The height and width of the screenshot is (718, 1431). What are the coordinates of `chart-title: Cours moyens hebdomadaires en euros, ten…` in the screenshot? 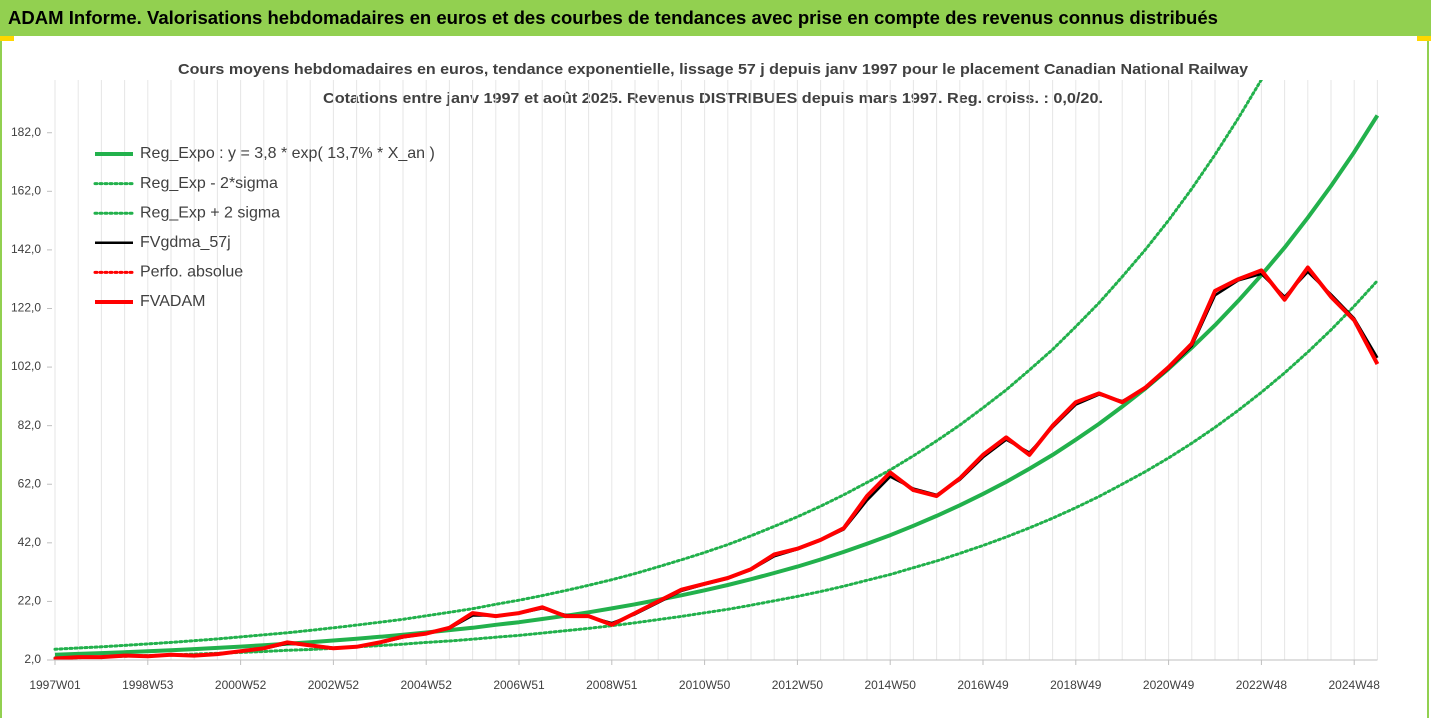 It's located at (713, 69).